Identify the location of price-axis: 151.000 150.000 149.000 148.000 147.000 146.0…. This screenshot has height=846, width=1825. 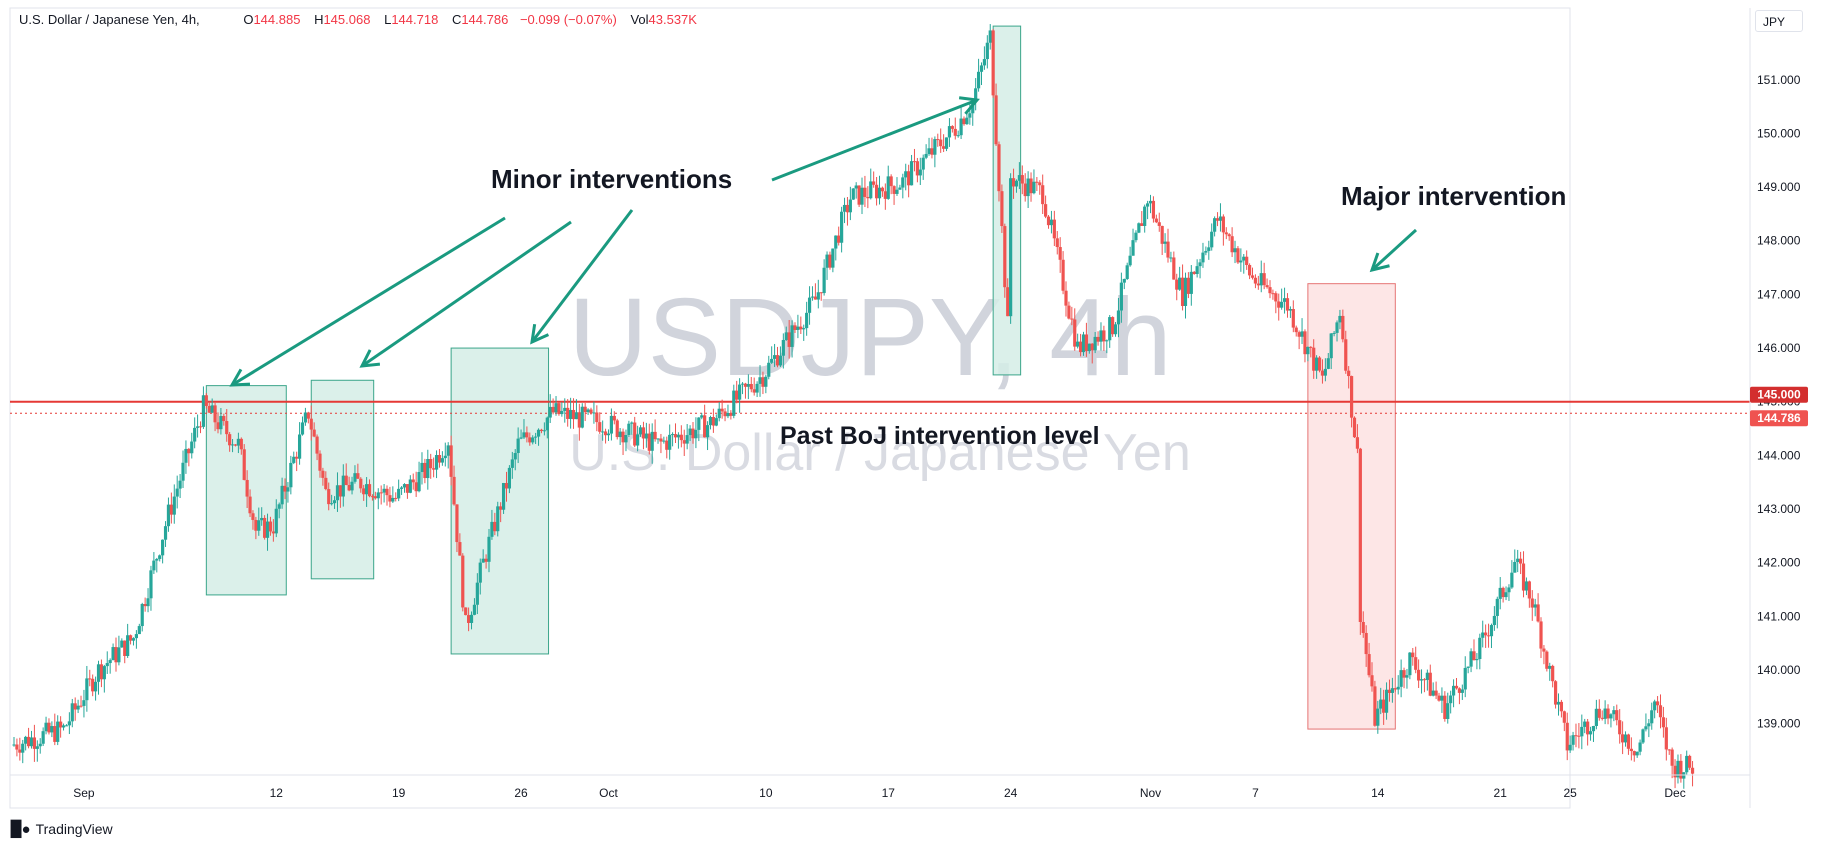
(1779, 402).